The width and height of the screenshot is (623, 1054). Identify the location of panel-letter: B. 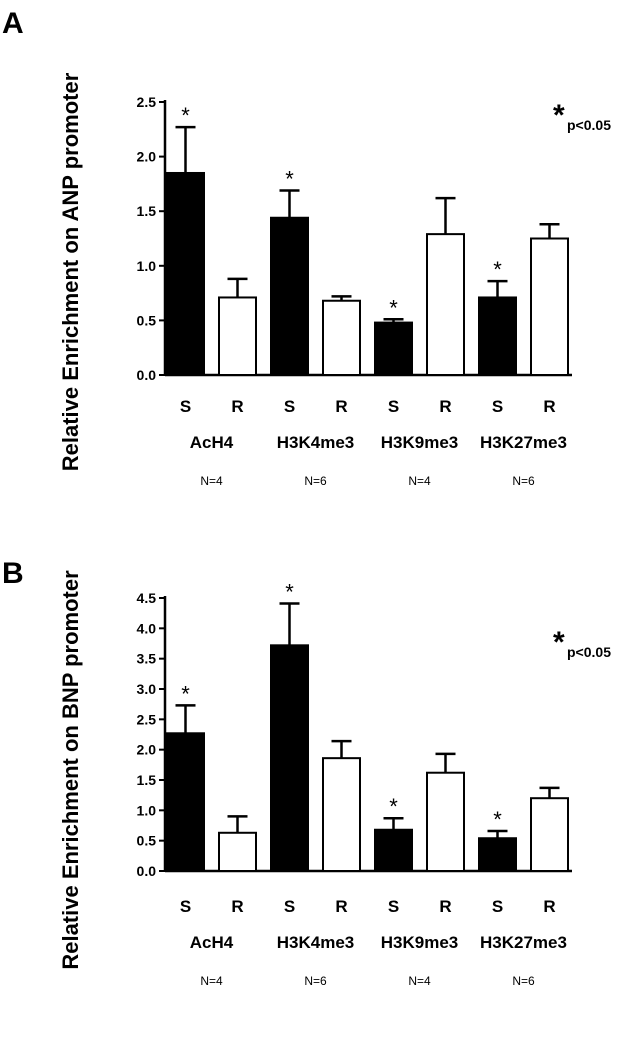
(13, 573).